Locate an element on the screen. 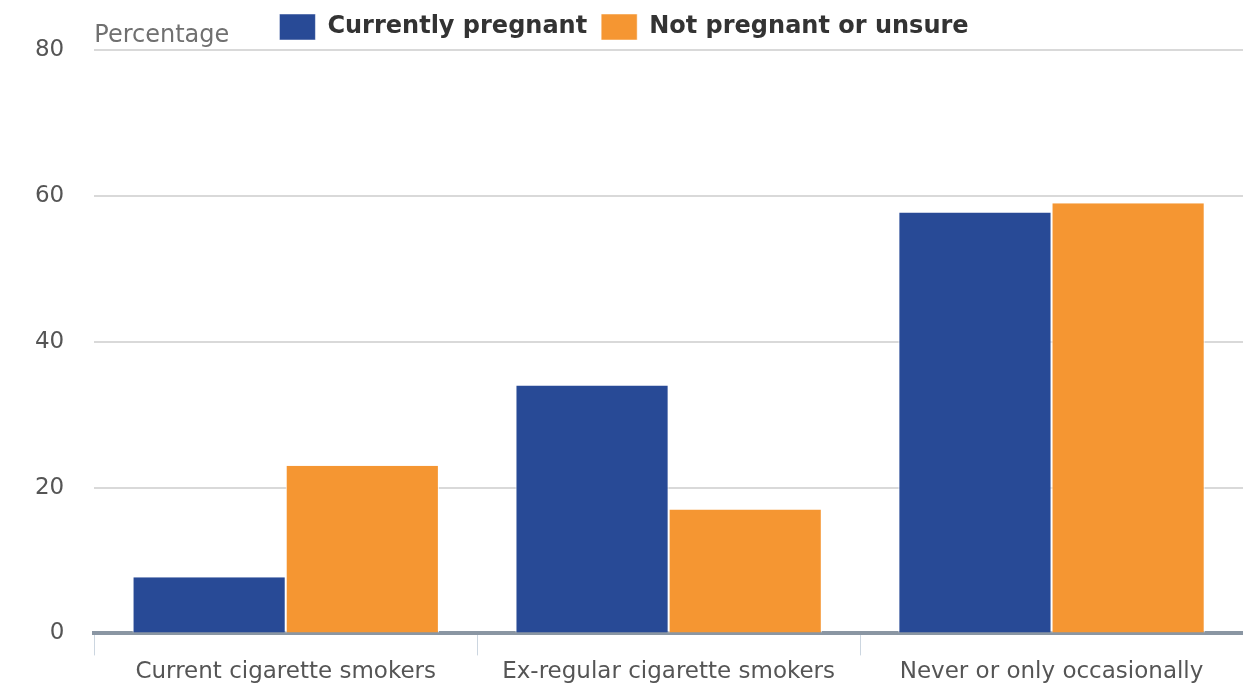 The width and height of the screenshot is (1243, 695). y-tick-label: 60 is located at coordinates (49, 193).